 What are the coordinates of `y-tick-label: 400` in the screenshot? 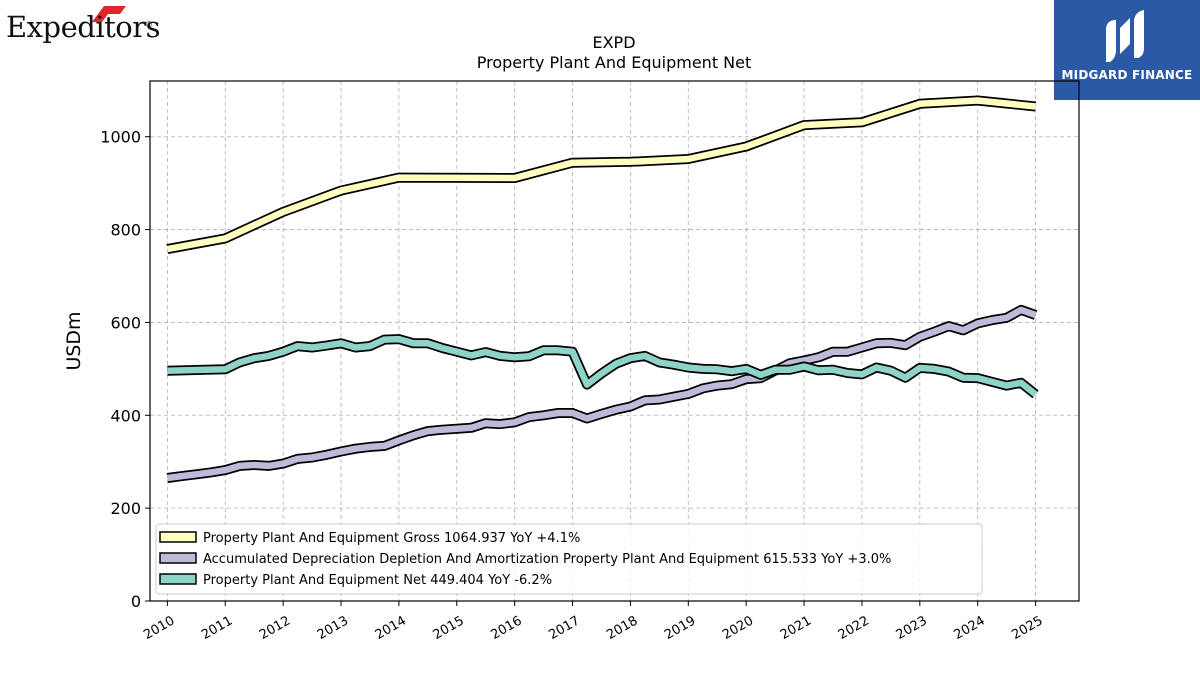 It's located at (125, 415).